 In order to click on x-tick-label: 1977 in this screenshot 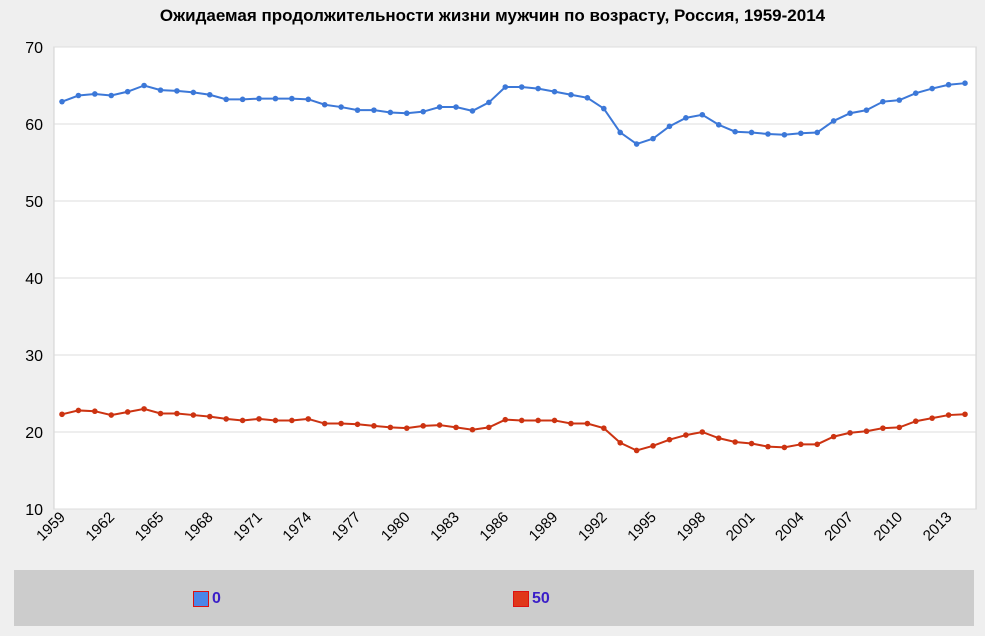, I will do `click(347, 527)`.